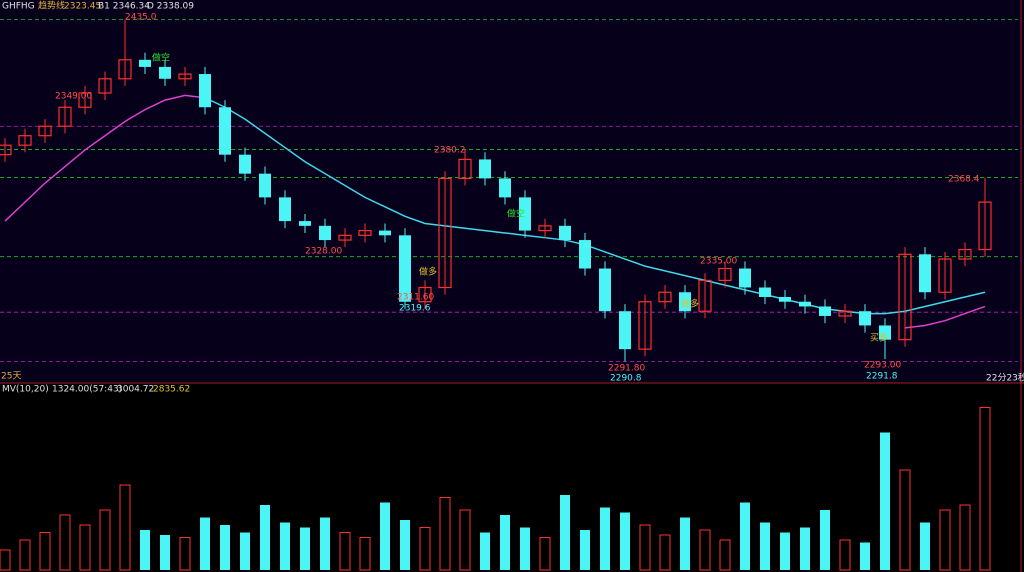 Image resolution: width=1024 pixels, height=572 pixels. What do you see at coordinates (18, 7) in the screenshot?
I see `symbol: GHFHG` at bounding box center [18, 7].